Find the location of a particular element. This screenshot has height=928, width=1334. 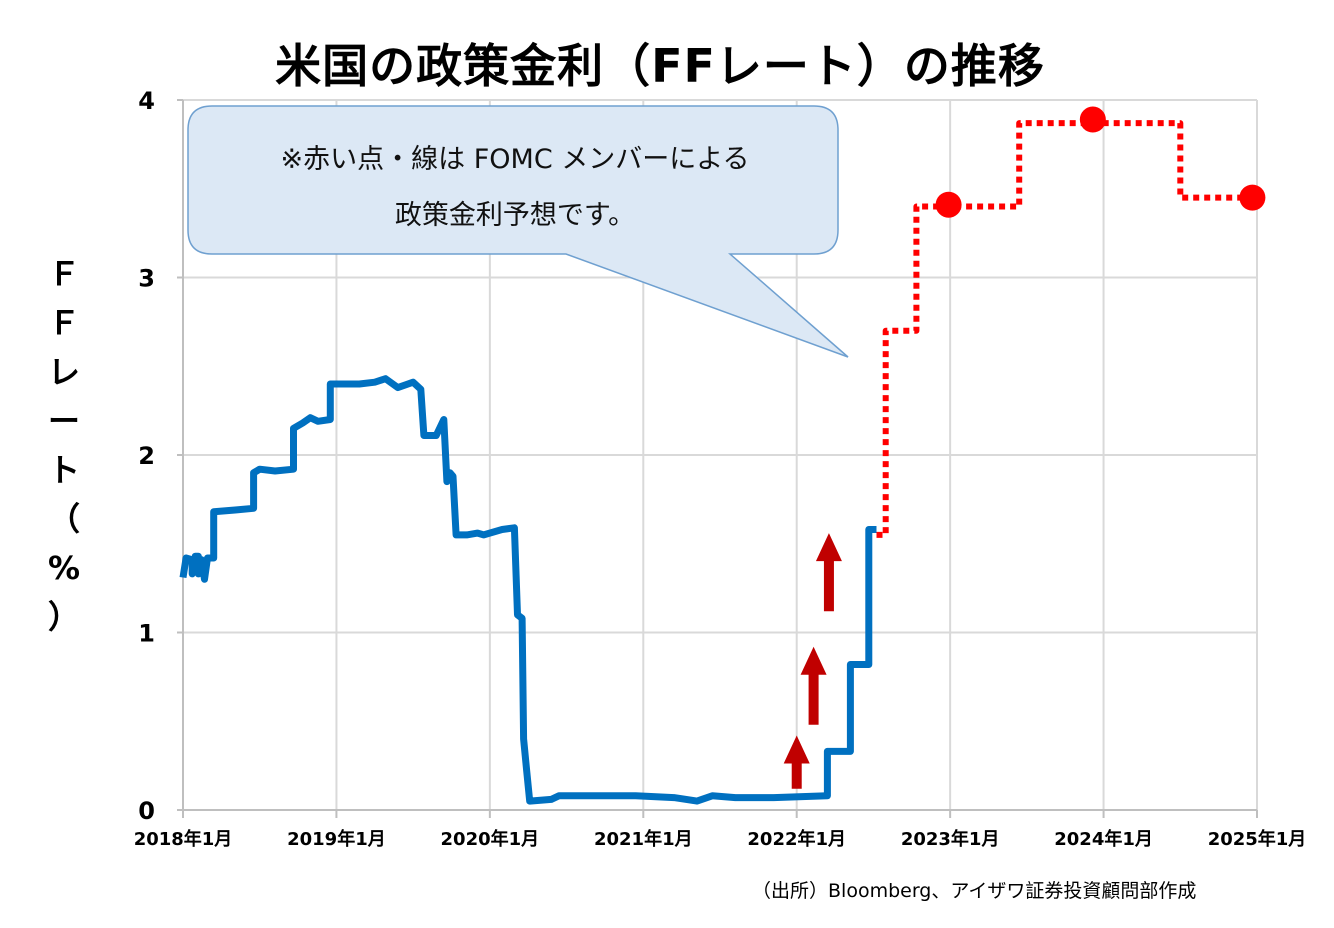

y-tick-label: 4 is located at coordinates (146, 101).